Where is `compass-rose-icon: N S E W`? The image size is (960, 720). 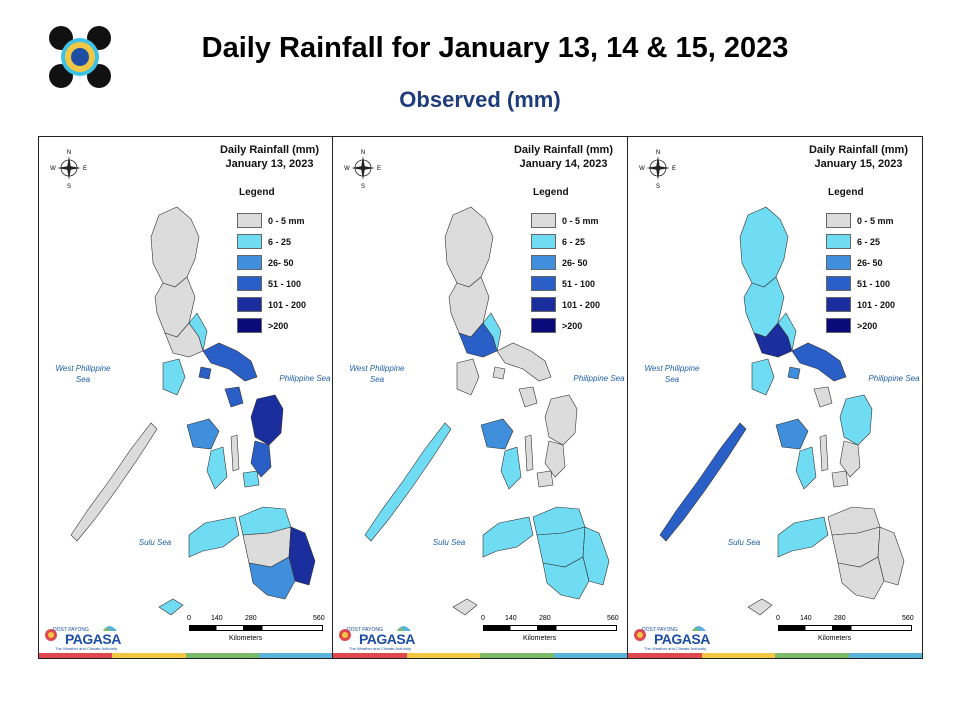 compass-rose-icon: N S E W is located at coordinates (657, 169).